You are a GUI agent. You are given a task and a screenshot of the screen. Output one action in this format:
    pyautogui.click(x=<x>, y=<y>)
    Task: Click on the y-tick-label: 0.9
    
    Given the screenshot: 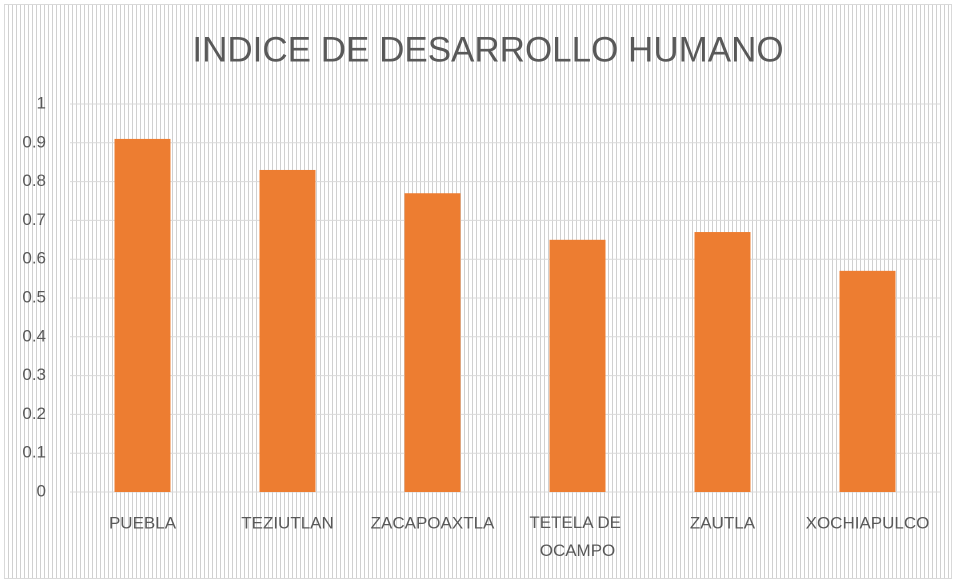 What is the action you would take?
    pyautogui.click(x=34, y=141)
    